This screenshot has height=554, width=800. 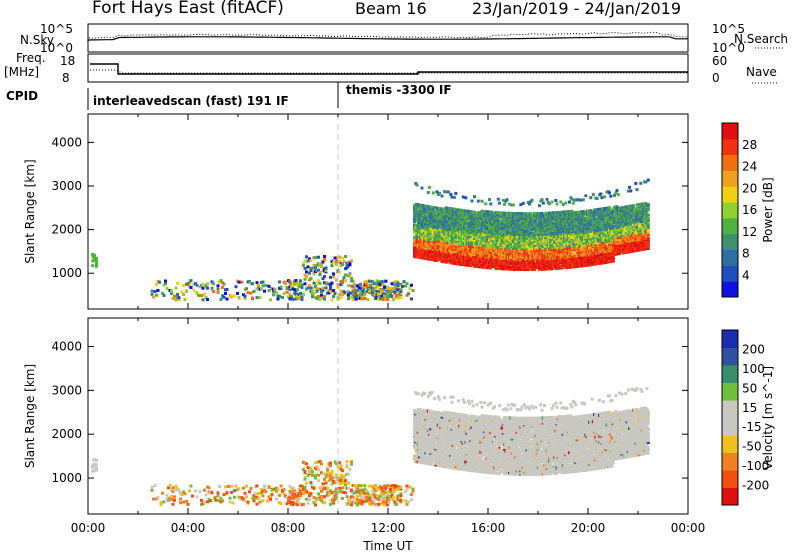 What do you see at coordinates (719, 61) in the screenshot?
I see `nave-tick-top: 60` at bounding box center [719, 61].